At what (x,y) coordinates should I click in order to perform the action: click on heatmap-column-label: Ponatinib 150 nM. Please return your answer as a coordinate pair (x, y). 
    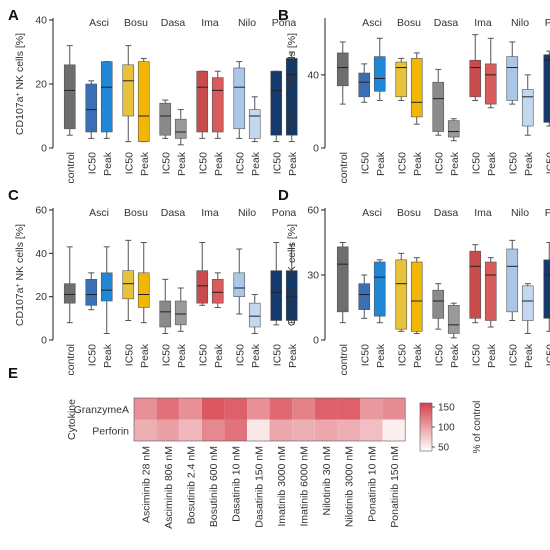
    Looking at the image, I should click on (395, 487).